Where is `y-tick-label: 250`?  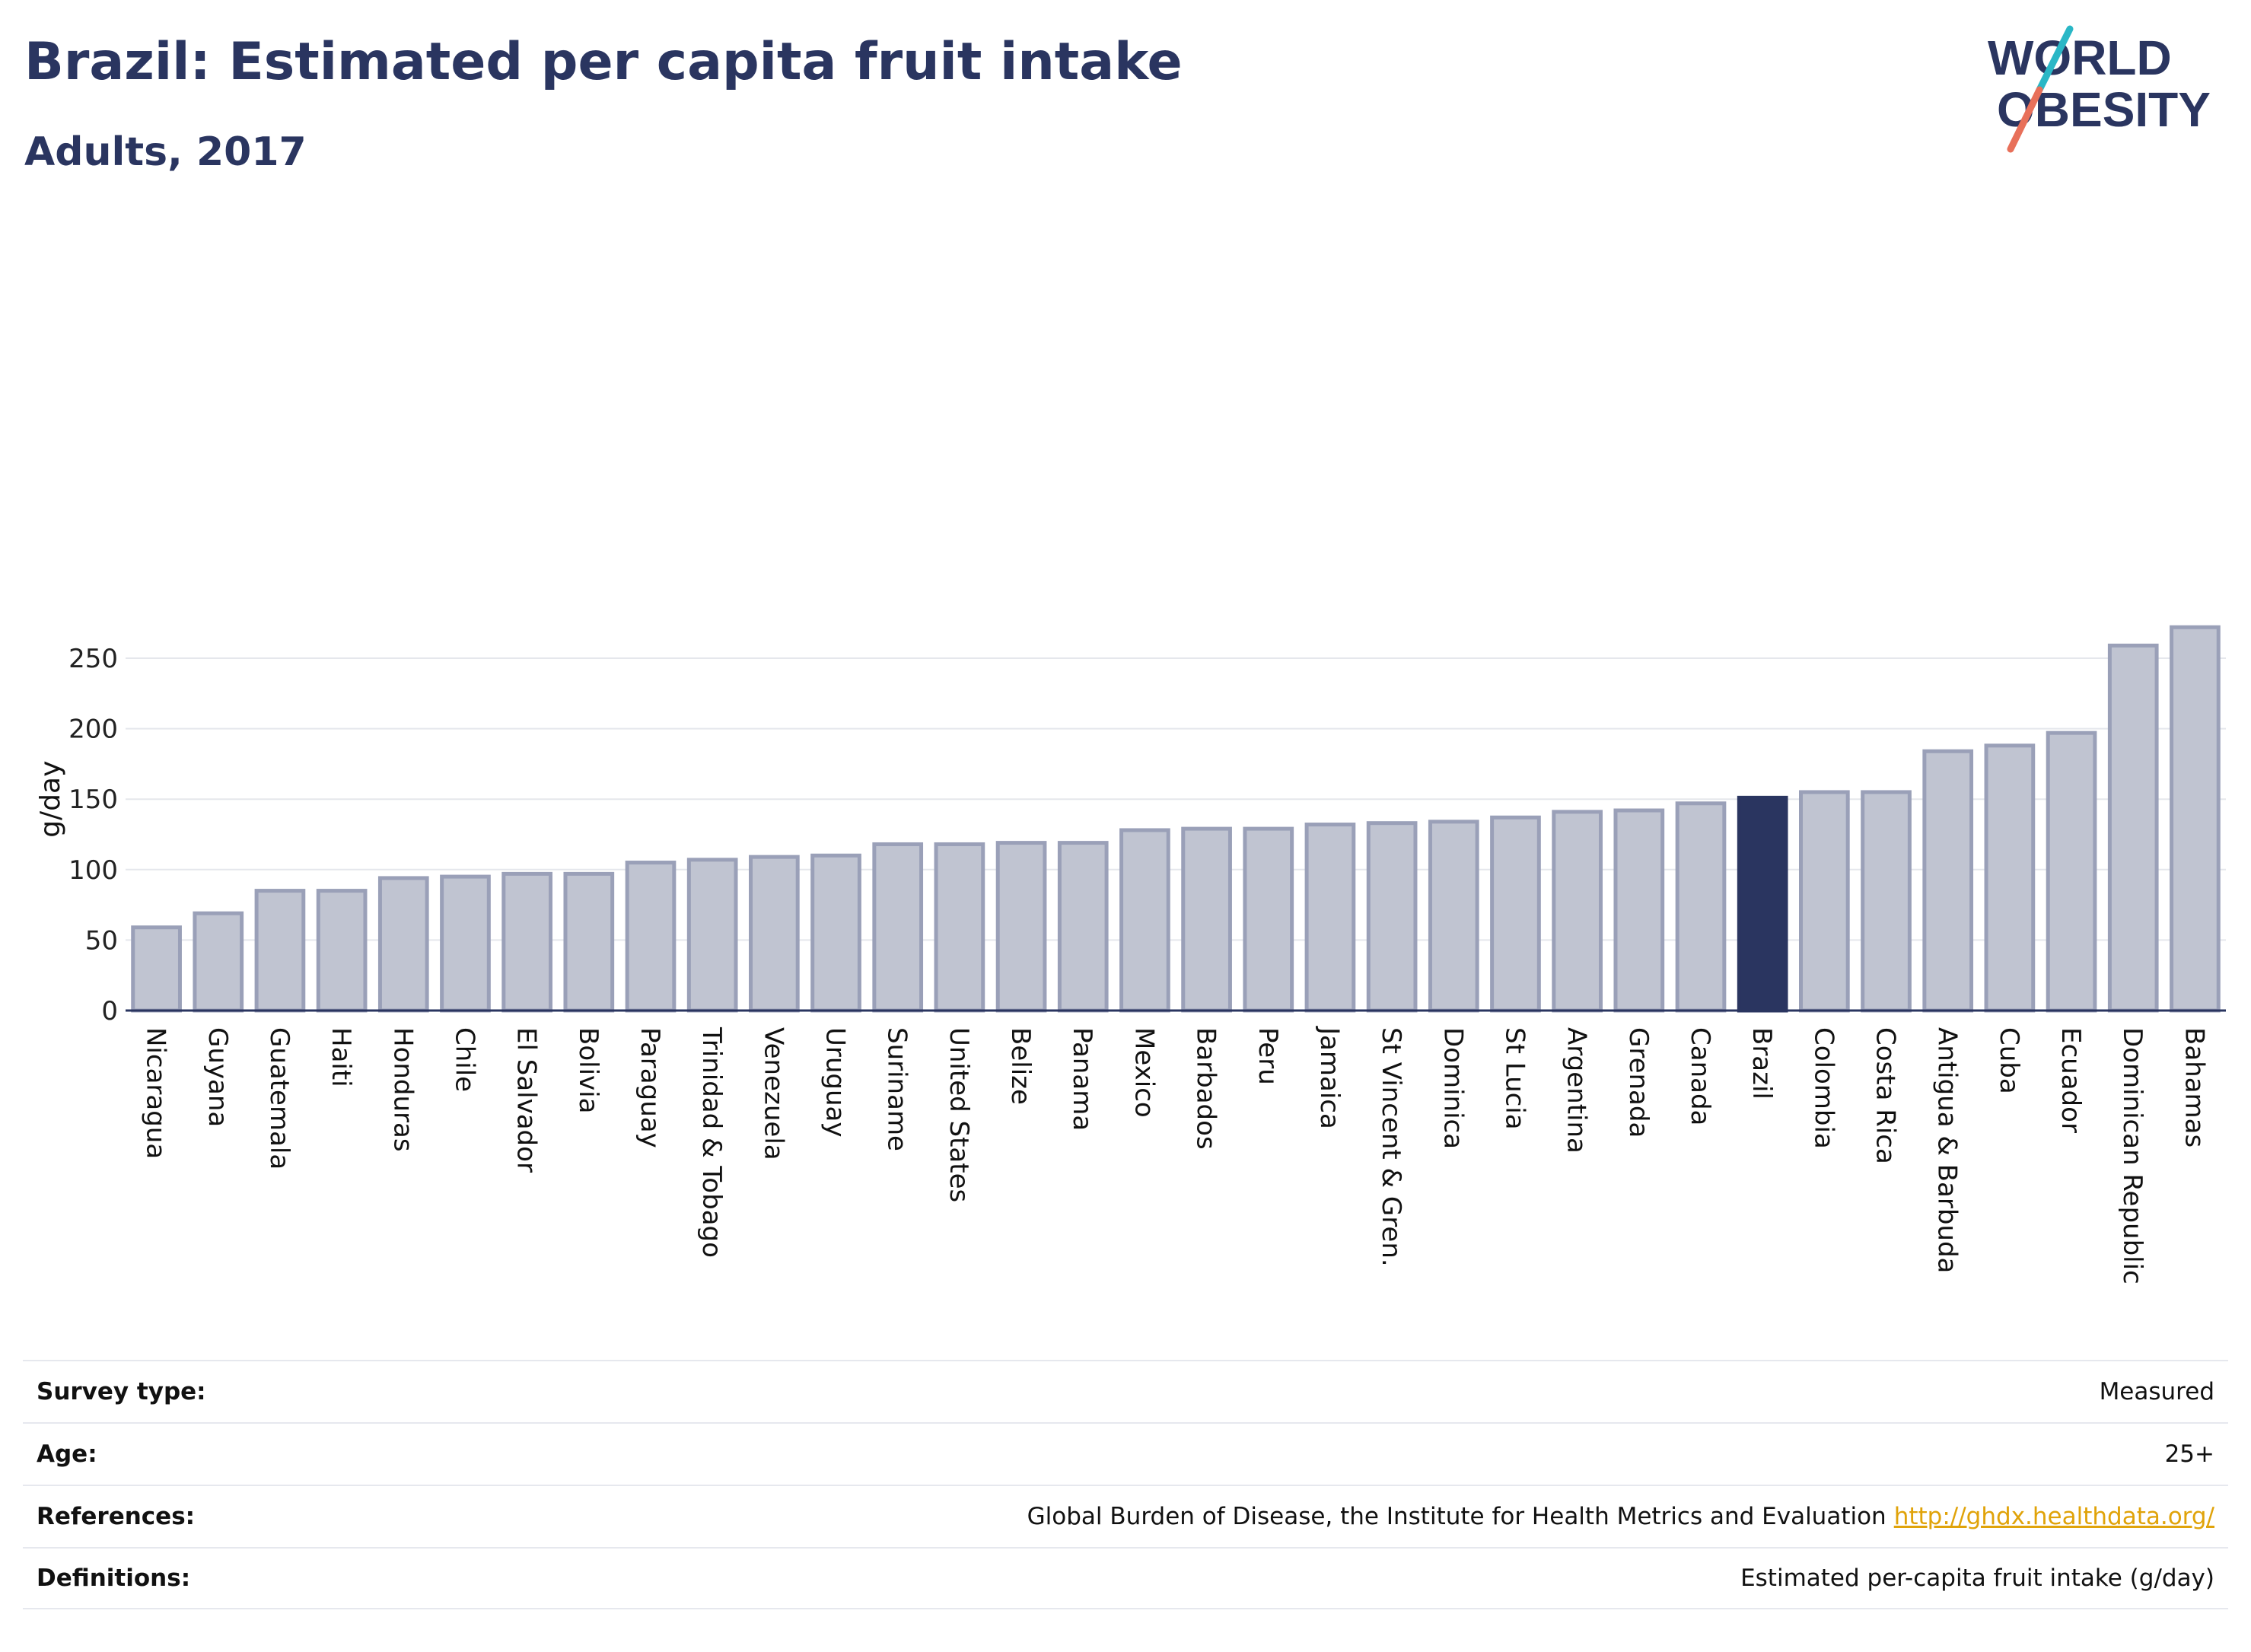
y-tick-label: 250 is located at coordinates (93, 659).